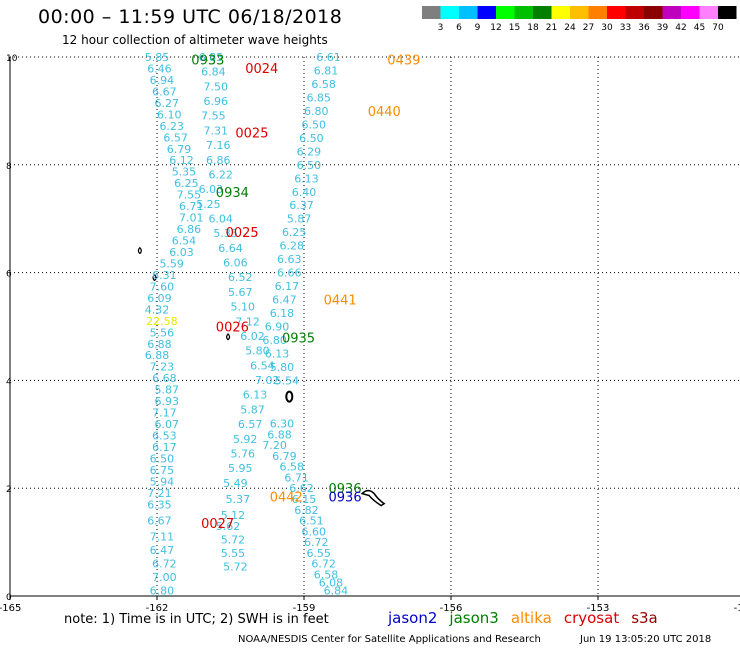 This screenshot has height=650, width=740. What do you see at coordinates (216, 86) in the screenshot?
I see `swh-value-label: 7.50` at bounding box center [216, 86].